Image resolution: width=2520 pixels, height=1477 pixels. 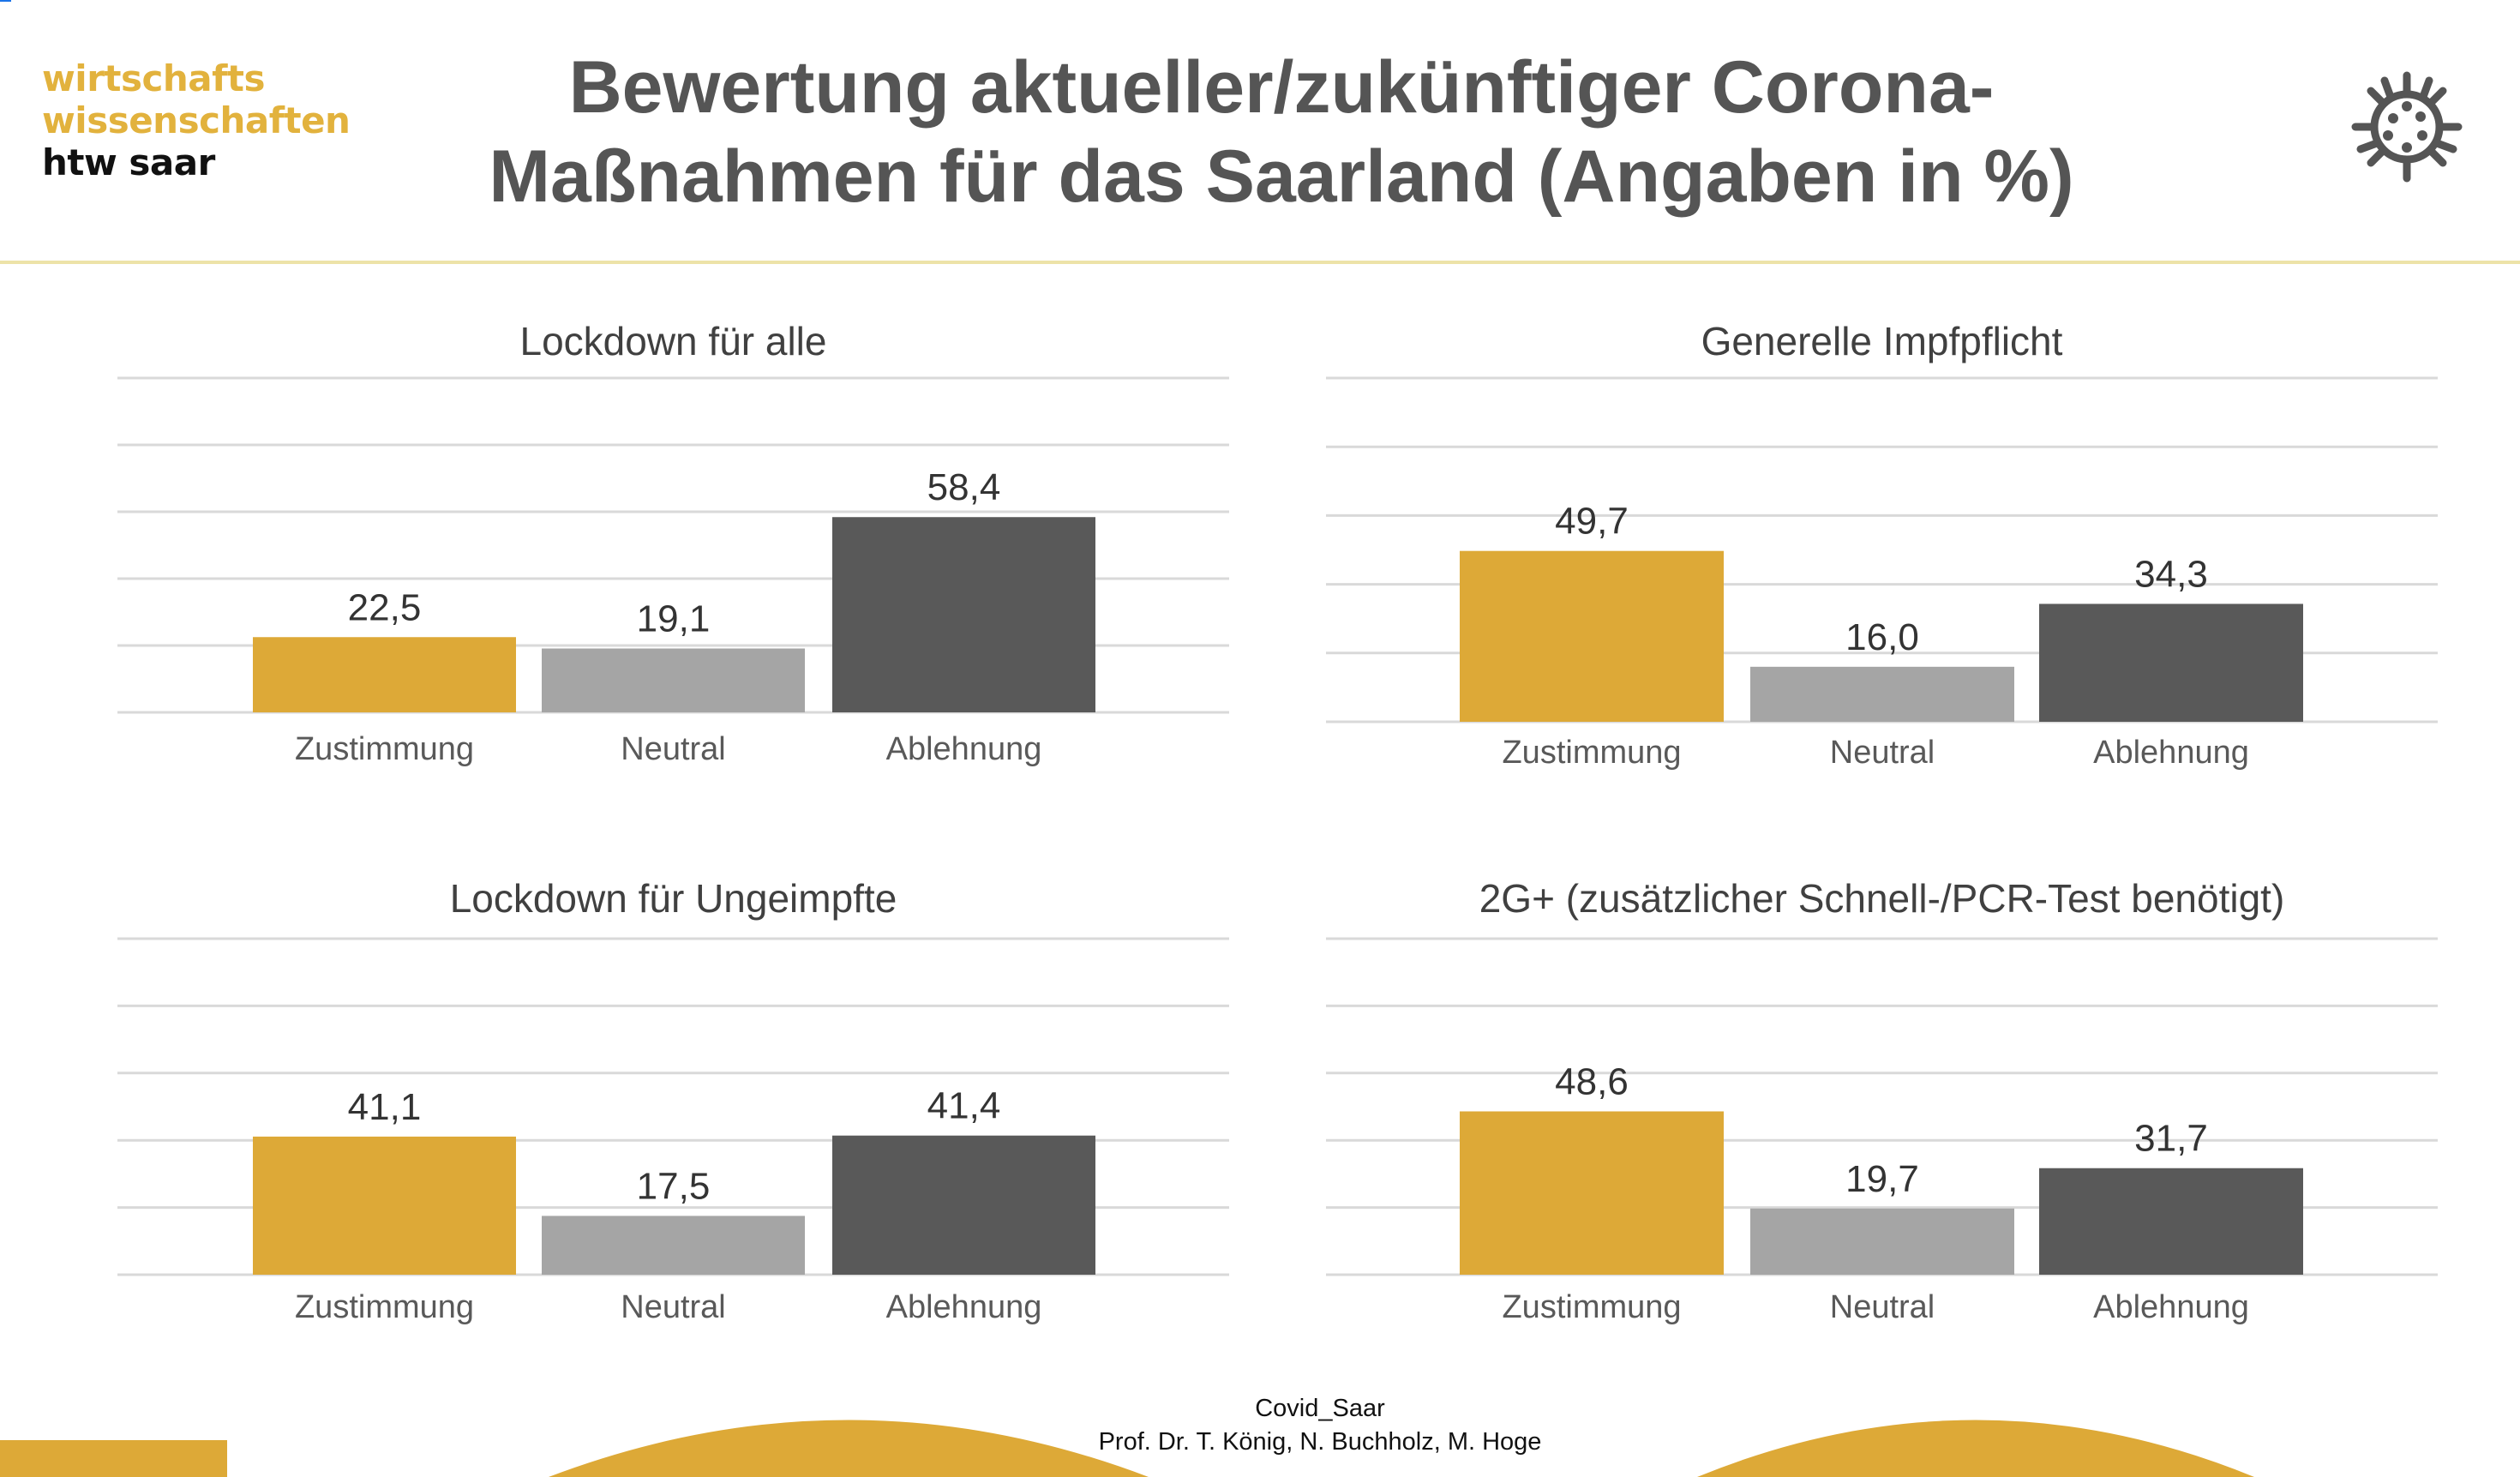 What do you see at coordinates (153, 78) in the screenshot?
I see `logo-line-wirtschafts: wirtschafts` at bounding box center [153, 78].